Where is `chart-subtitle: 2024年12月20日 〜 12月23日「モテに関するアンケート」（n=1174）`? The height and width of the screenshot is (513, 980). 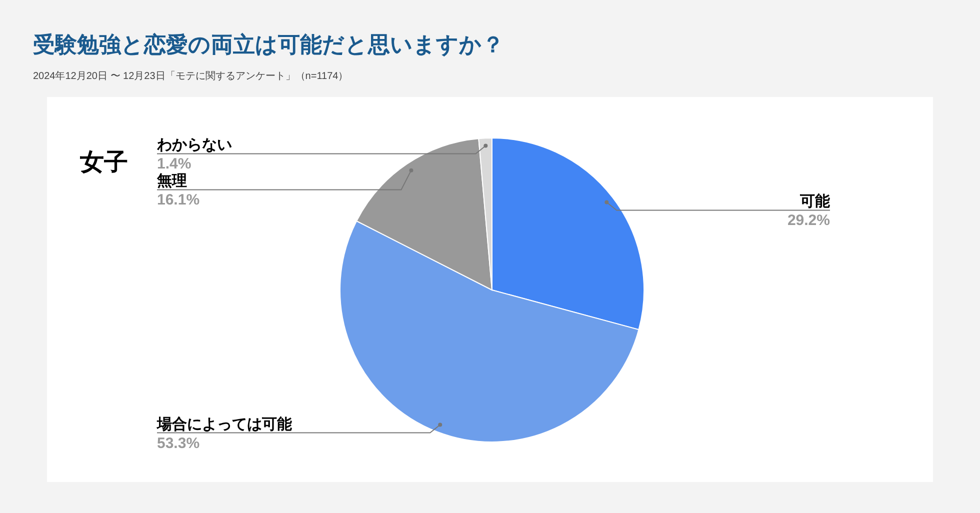 chart-subtitle: 2024年12月20日 〜 12月23日「モテに関するアンケート」（n=1174） is located at coordinates (190, 76).